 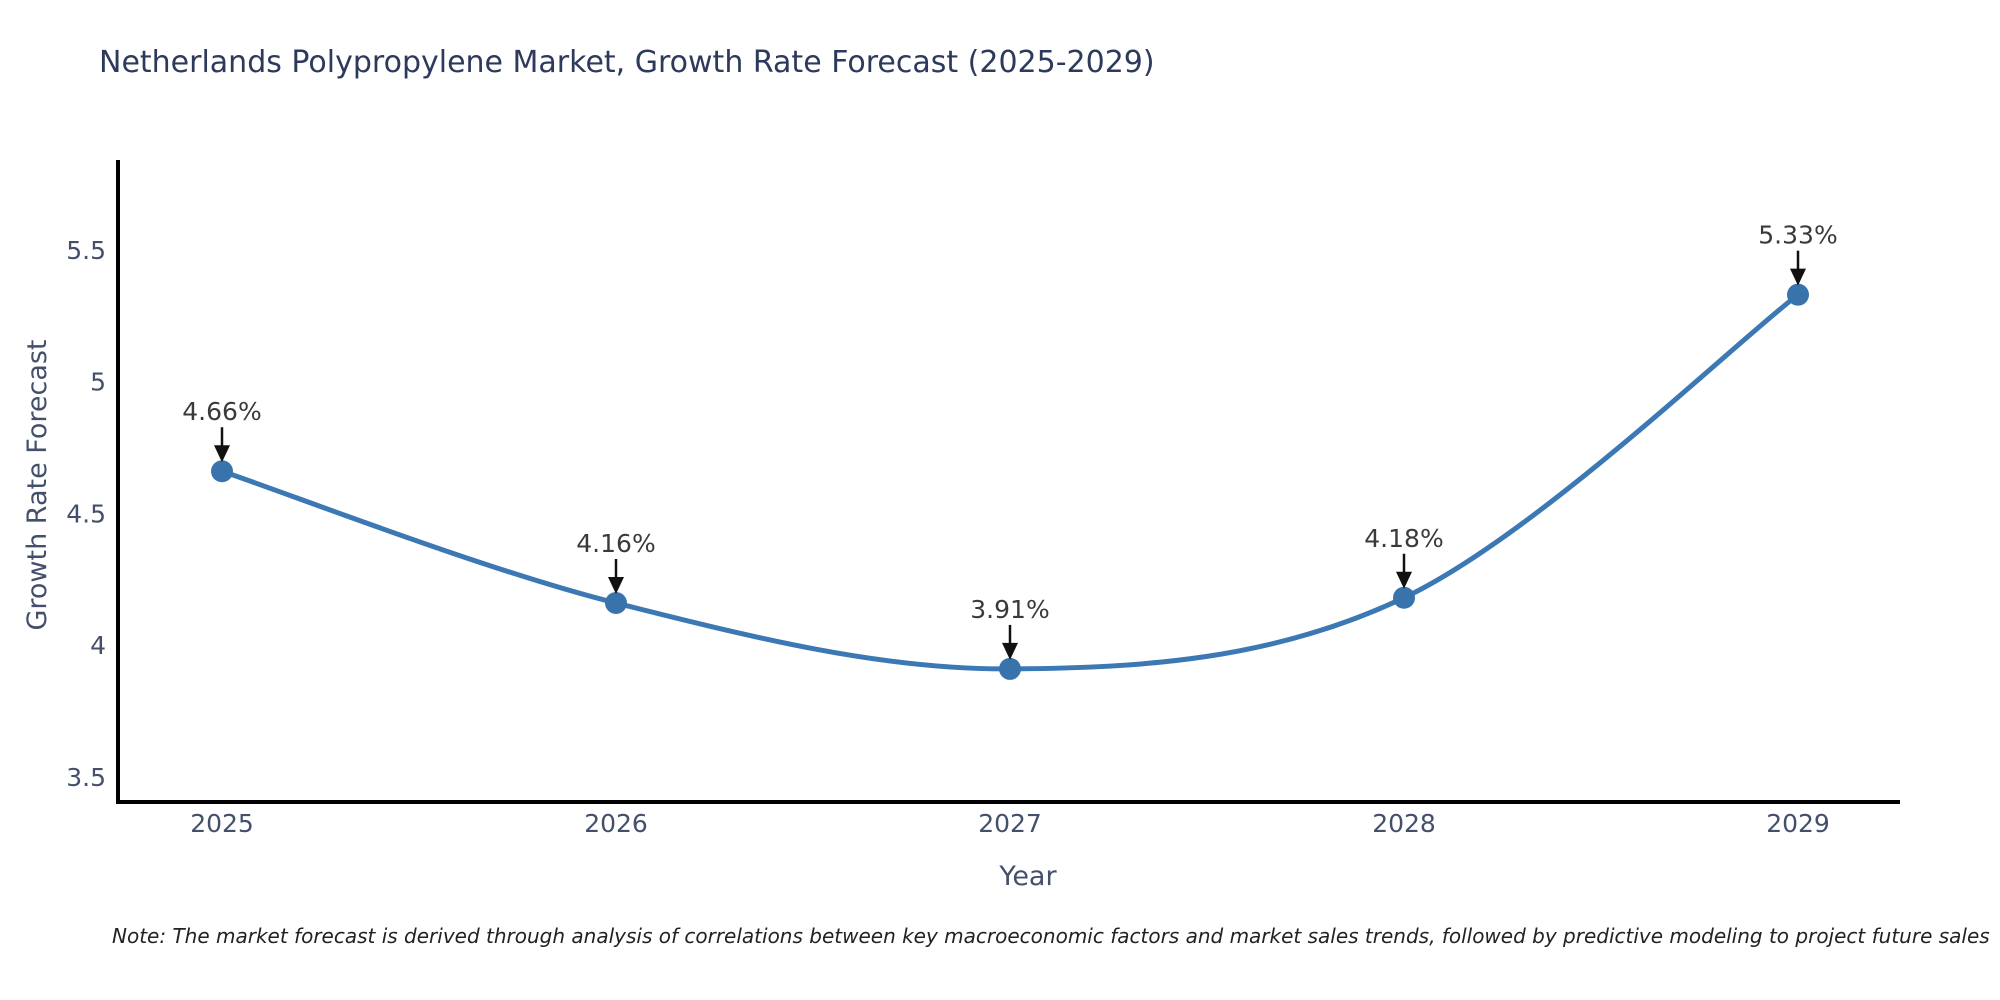 I want to click on x-tick-label-2025: 2025, so click(x=222, y=823).